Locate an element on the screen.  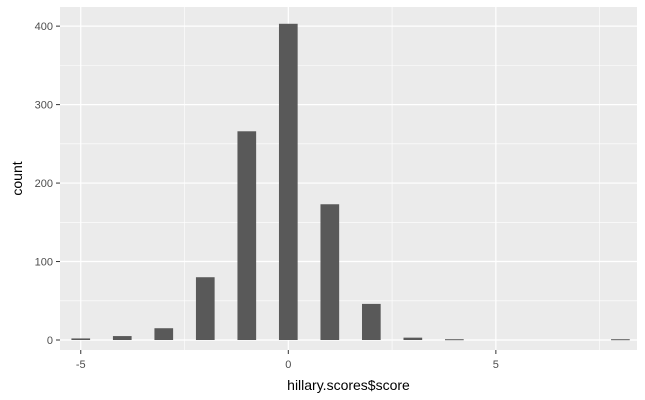
x-tick-label: -5 is located at coordinates (81, 365).